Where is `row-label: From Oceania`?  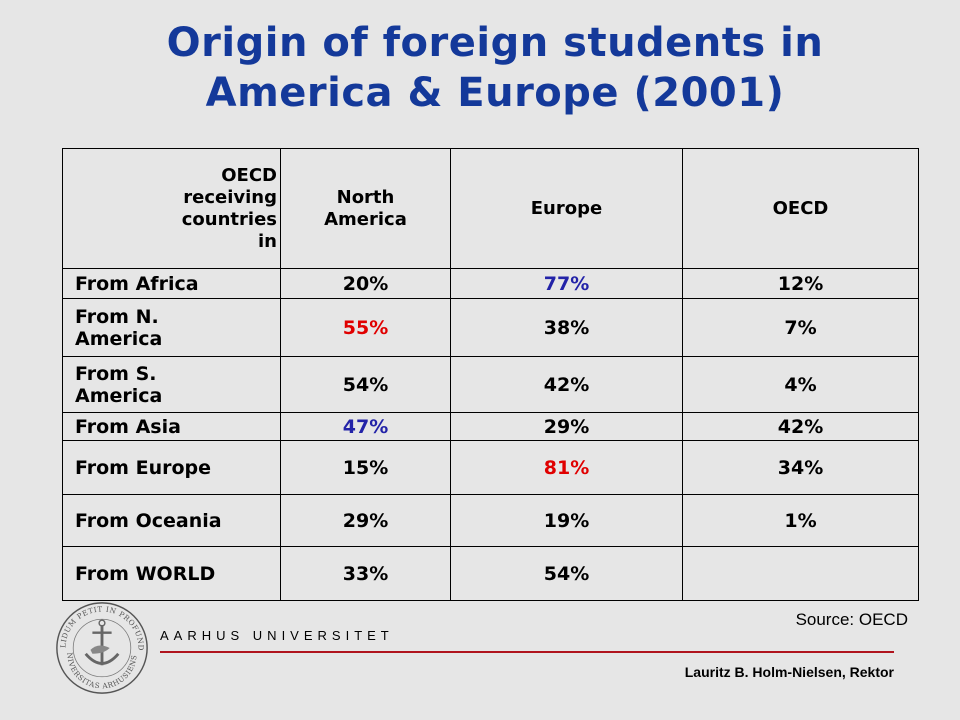
row-label: From Oceania is located at coordinates (171, 520).